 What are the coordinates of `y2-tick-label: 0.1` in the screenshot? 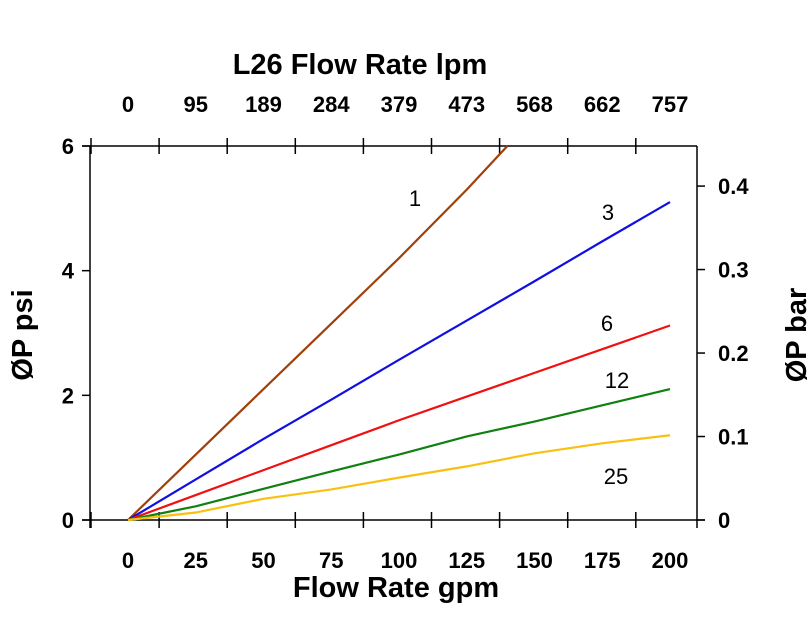 It's located at (733, 437).